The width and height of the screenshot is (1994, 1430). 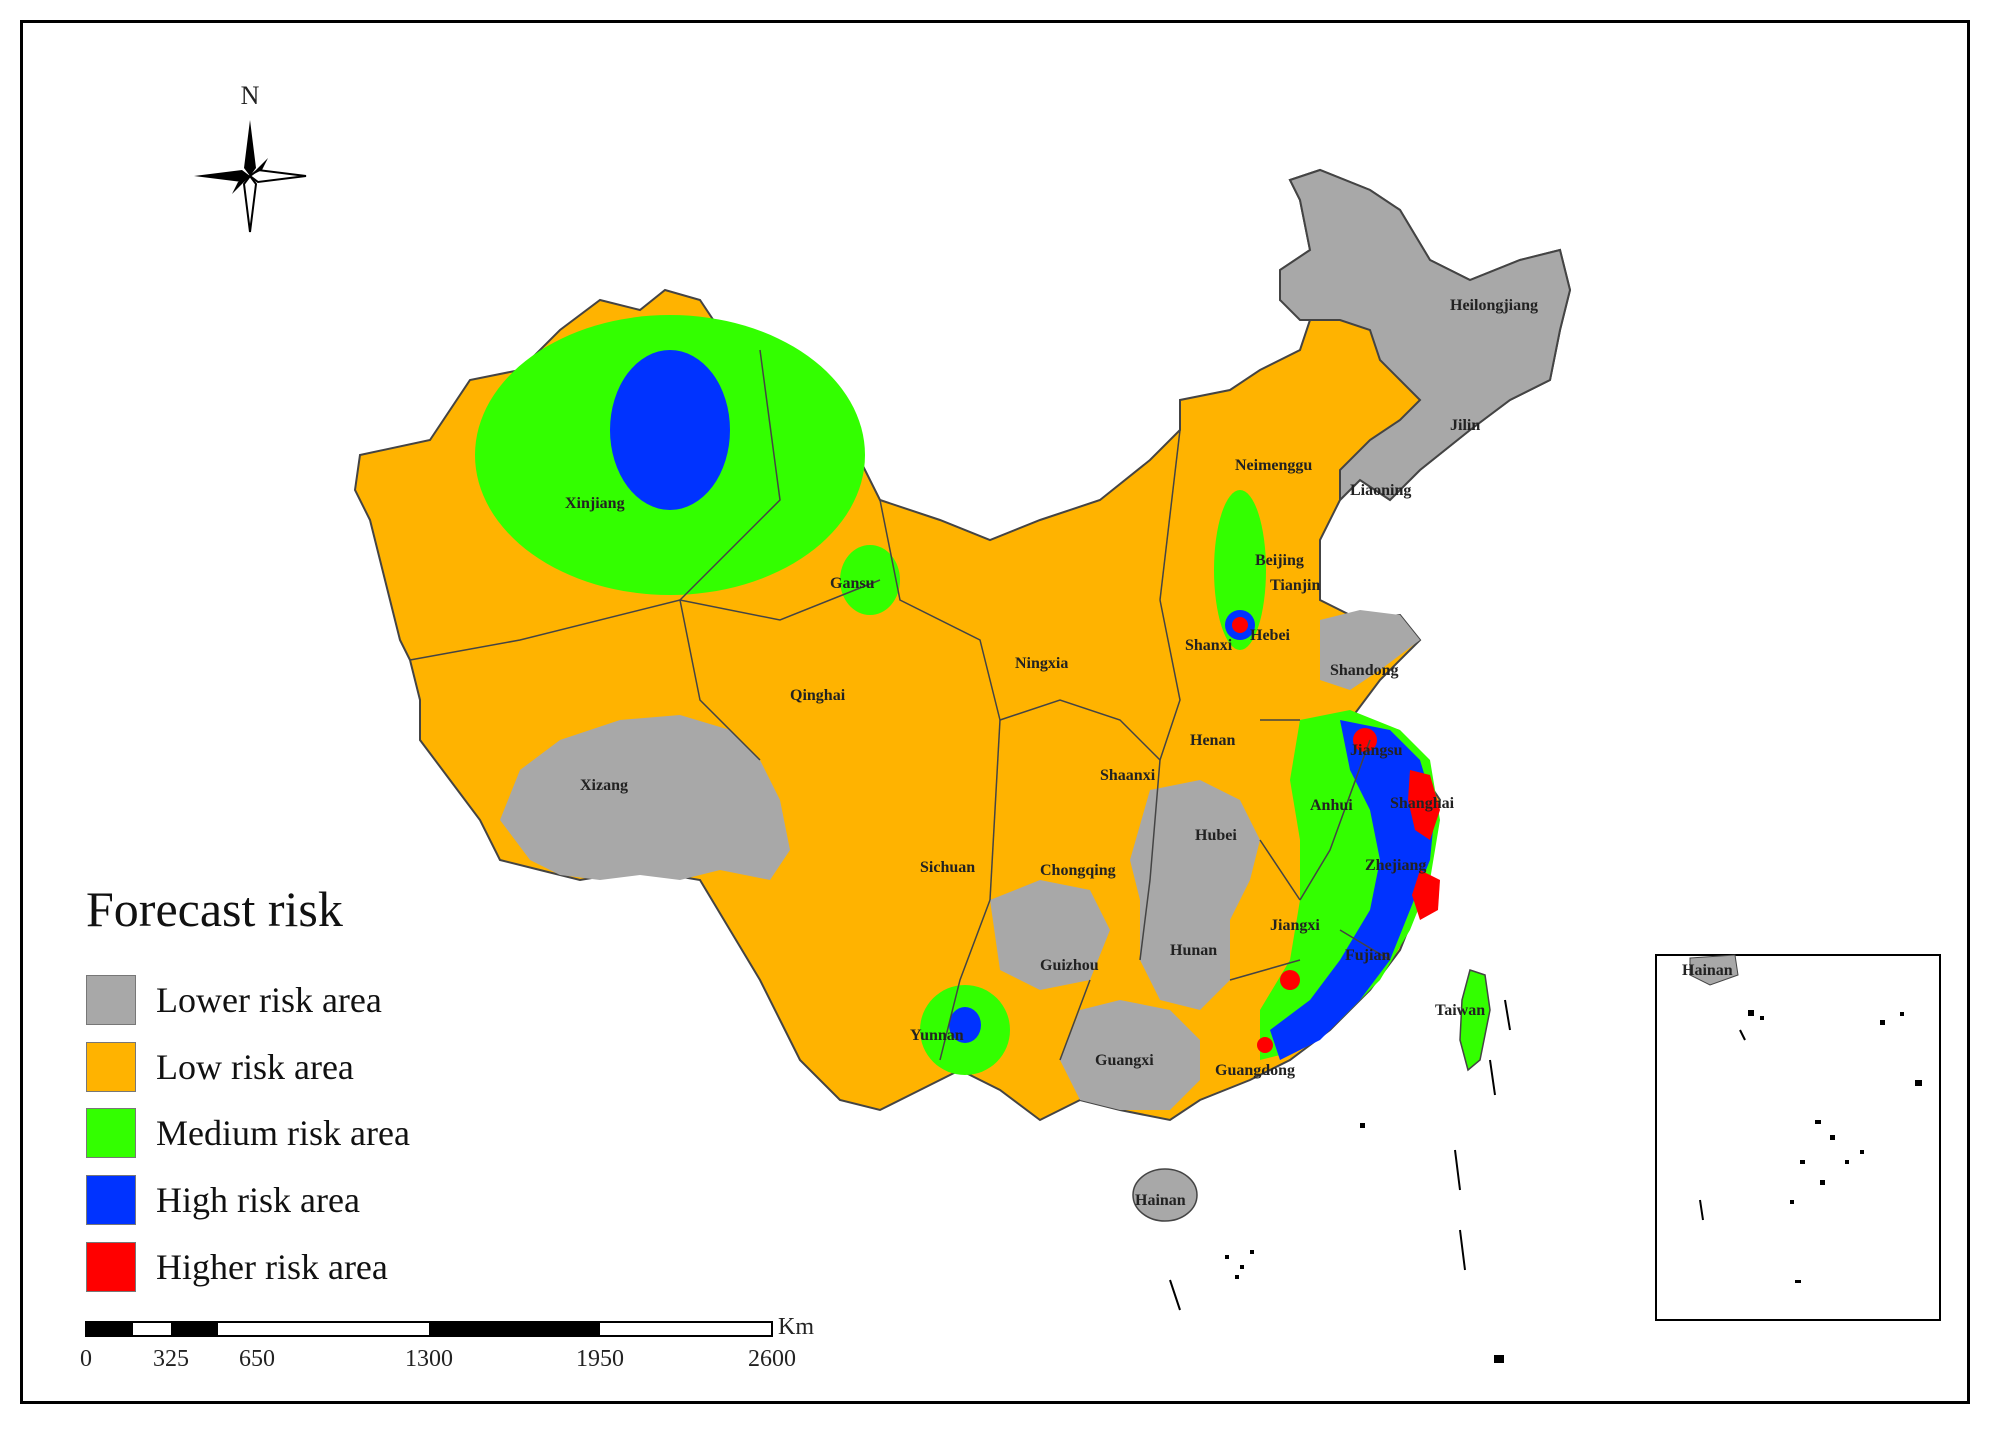 What do you see at coordinates (1465, 425) in the screenshot?
I see `label-jilin: Jilin` at bounding box center [1465, 425].